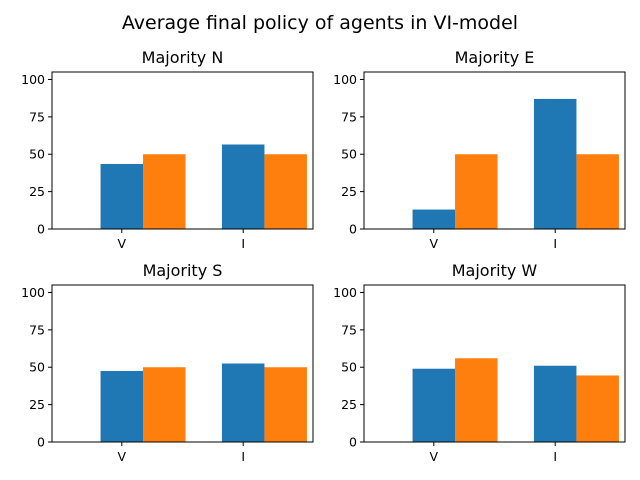 This screenshot has width=640, height=480. Describe the element at coordinates (495, 57) in the screenshot. I see `subplot-title: Majority E` at that location.